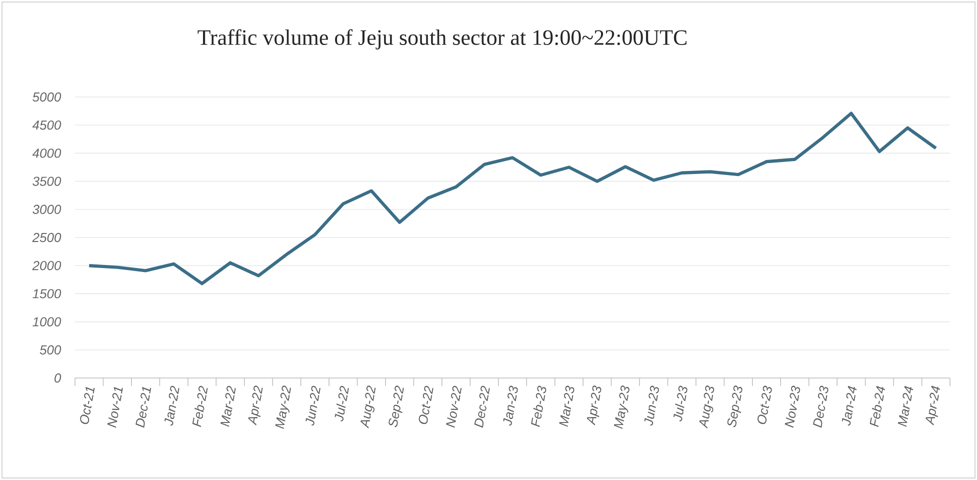 Image resolution: width=977 pixels, height=480 pixels. What do you see at coordinates (538, 407) in the screenshot?
I see `x-tick-label: Feb-23` at bounding box center [538, 407].